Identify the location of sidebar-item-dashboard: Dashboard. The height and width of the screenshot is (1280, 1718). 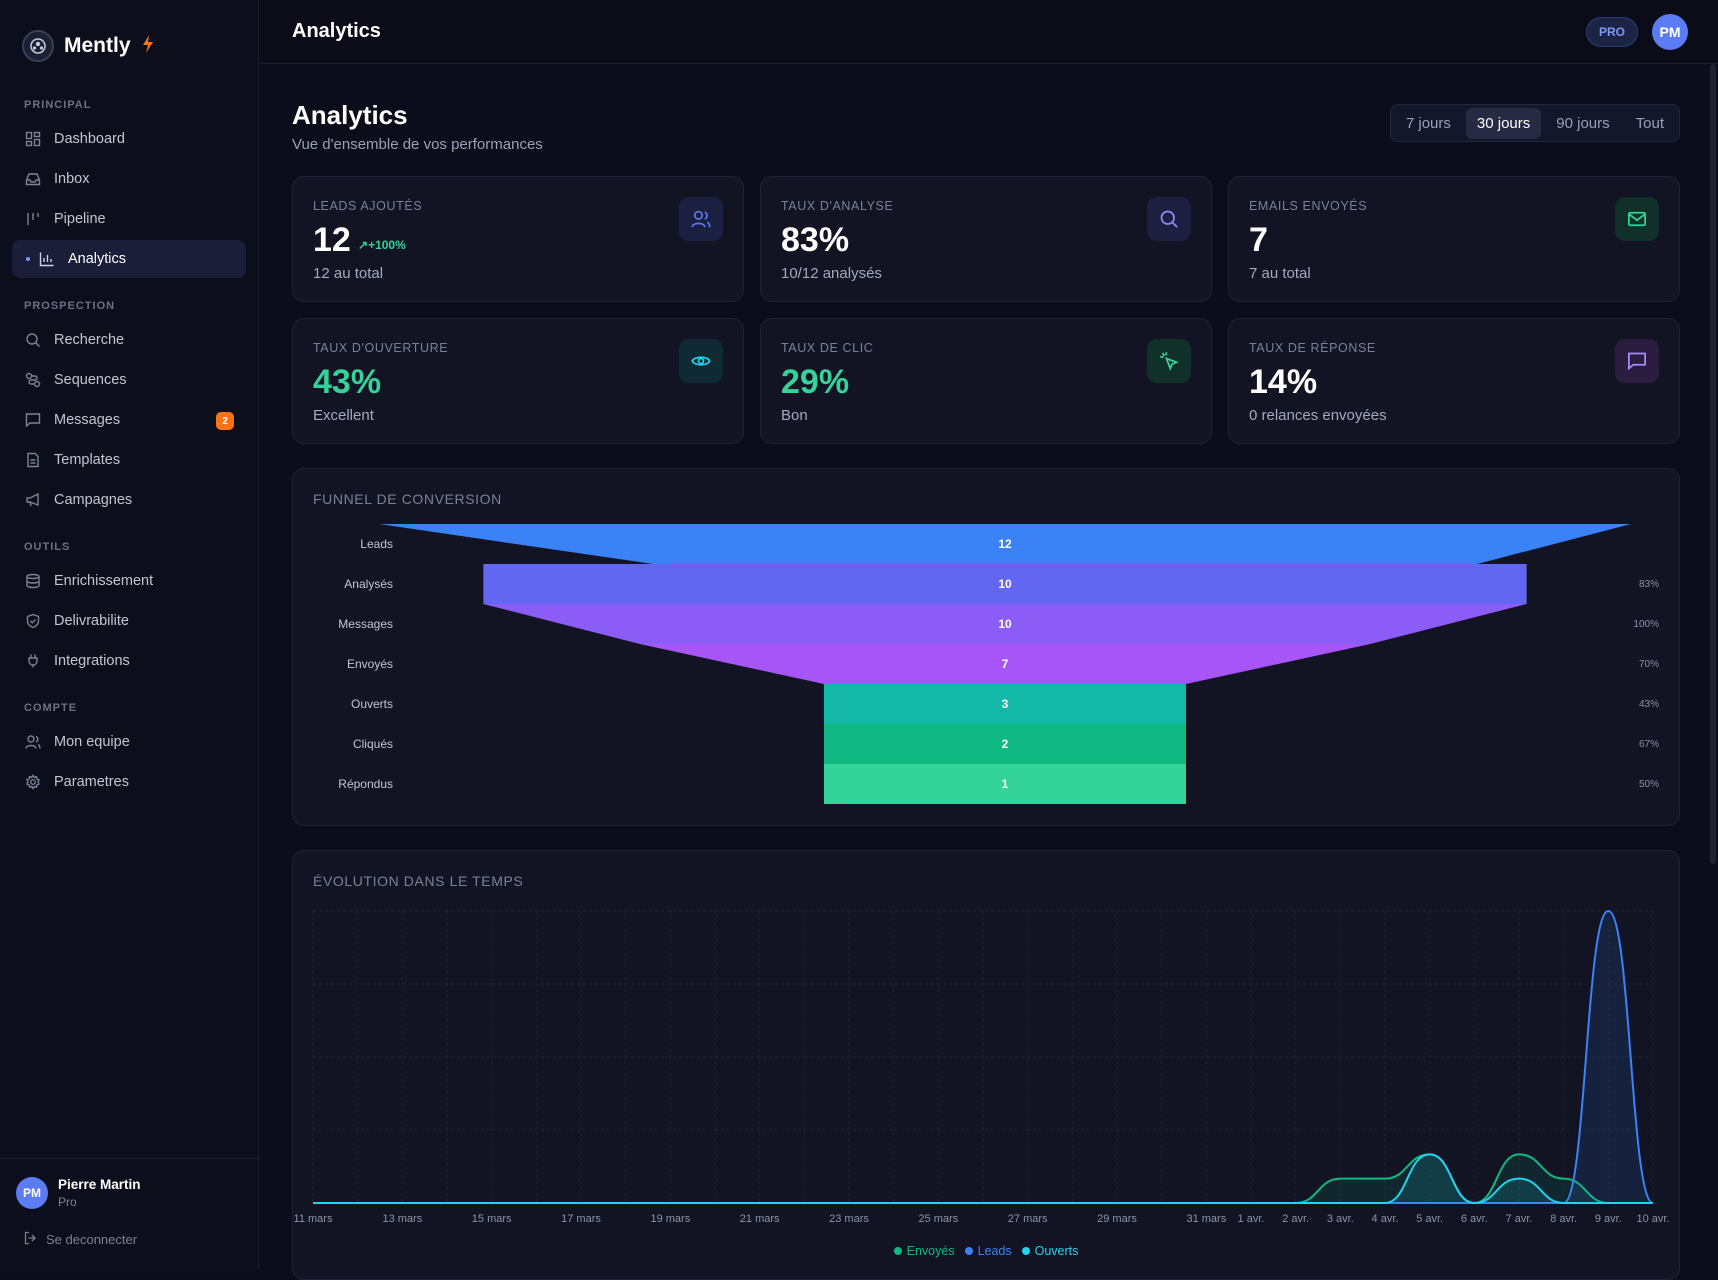
(129, 139).